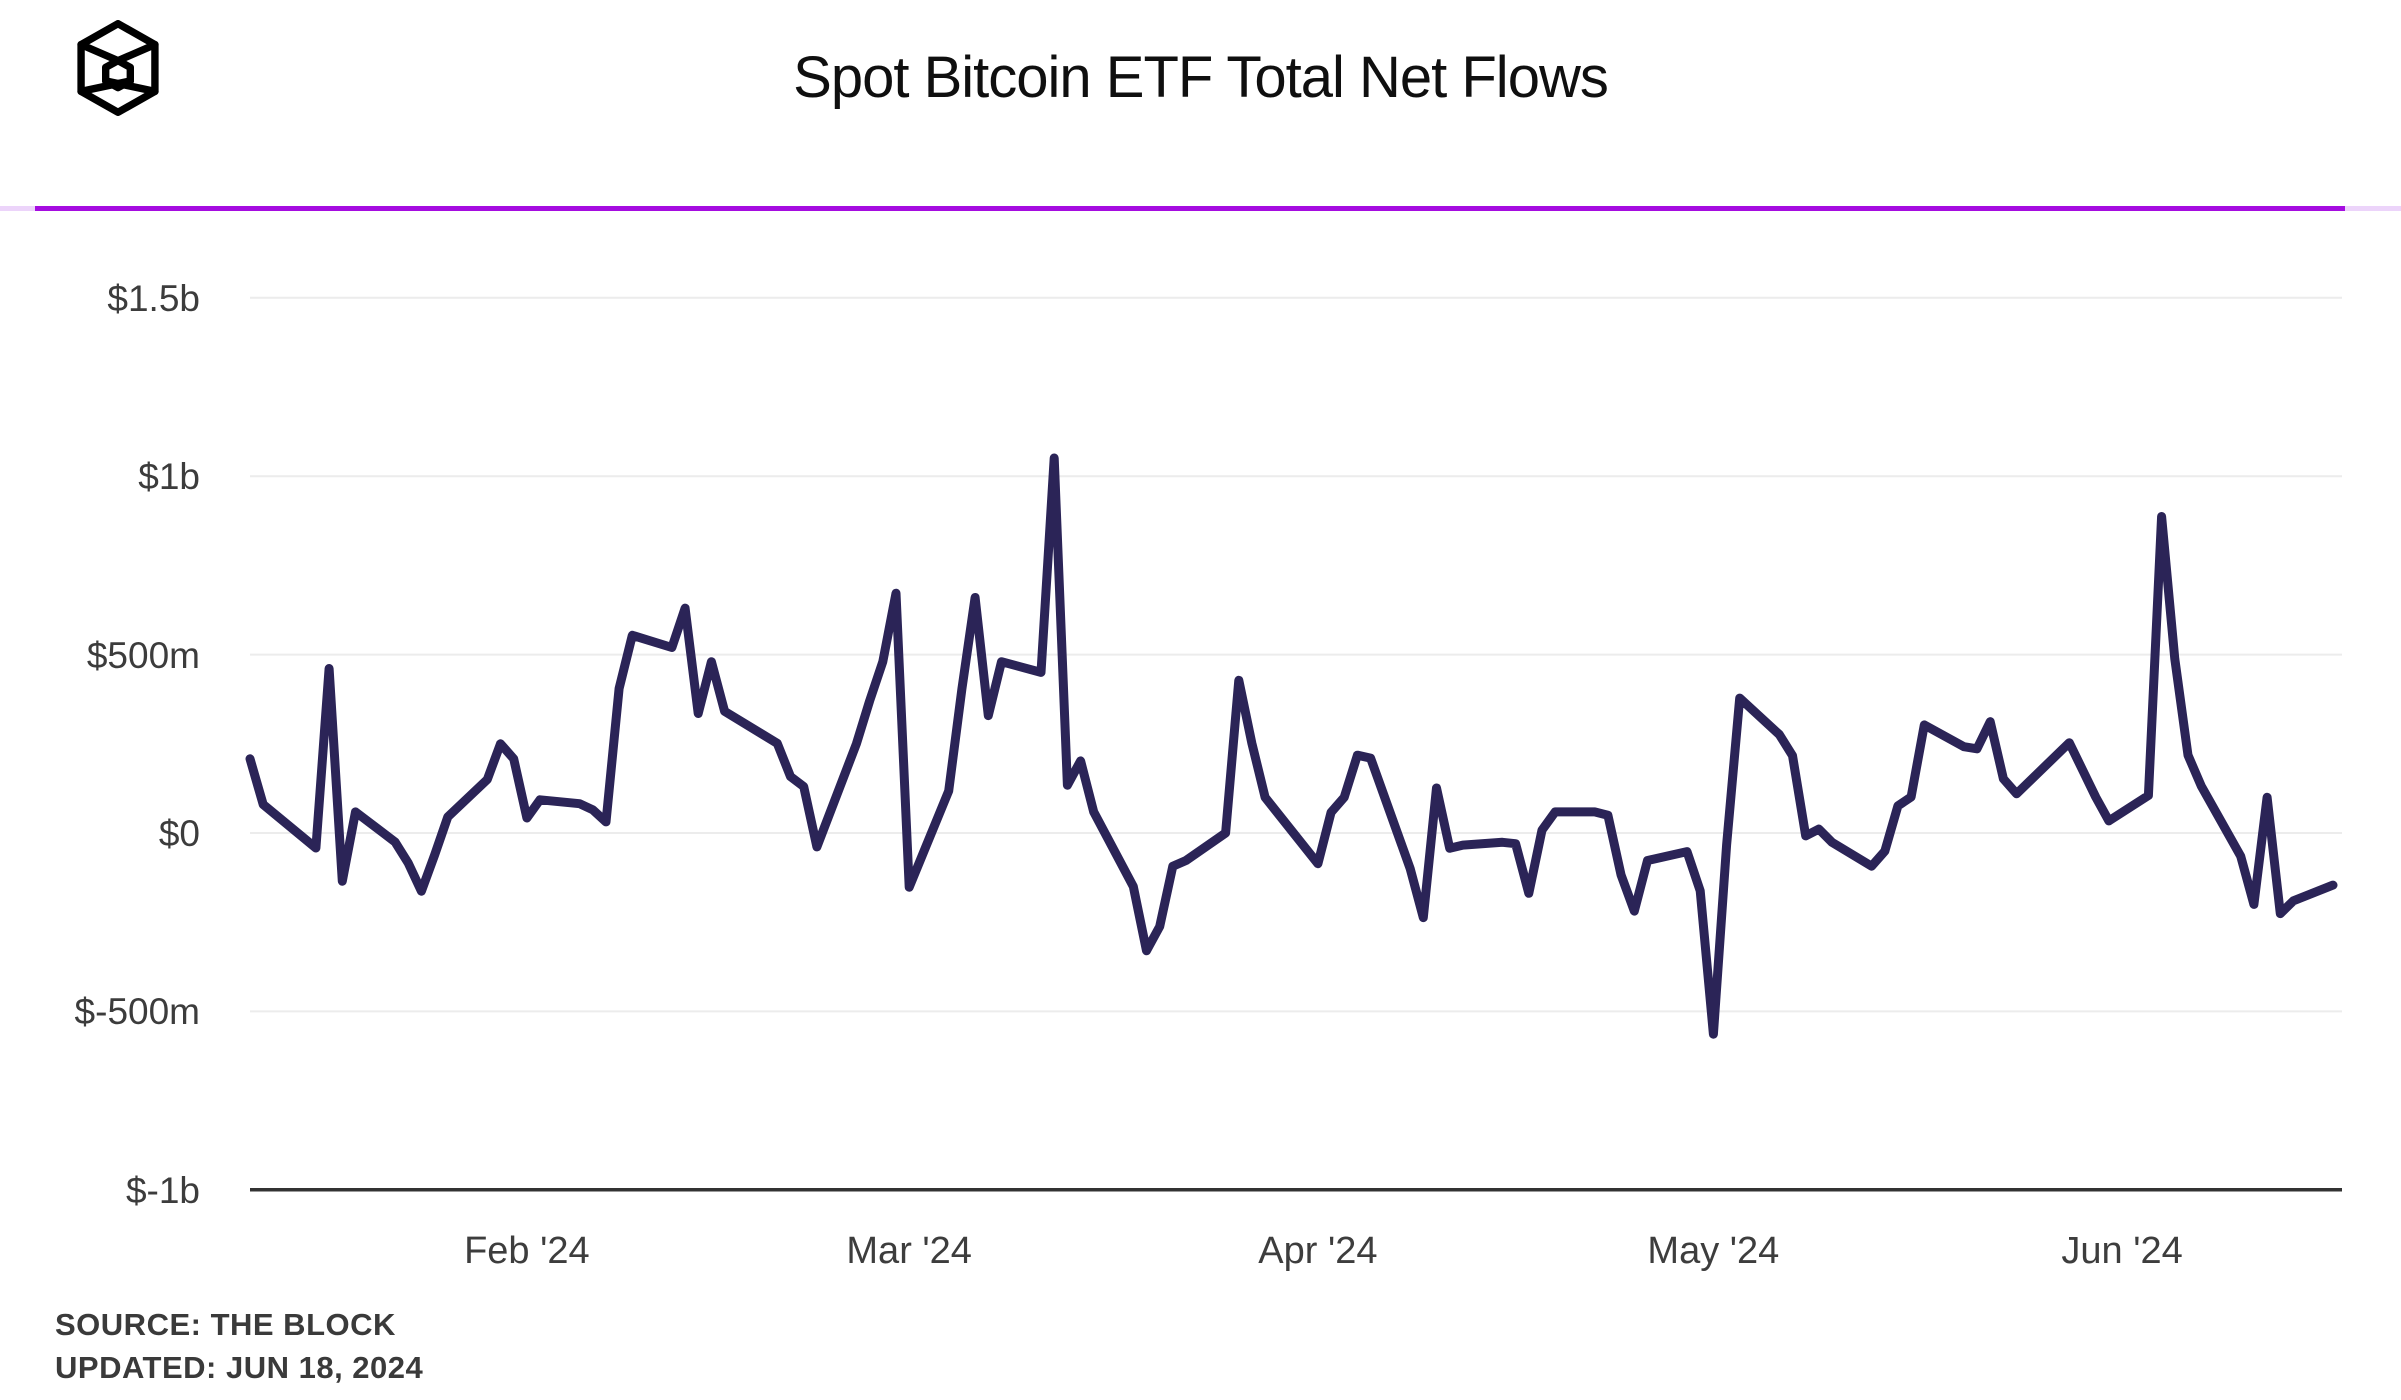  I want to click on accent-divider, so click(1200, 208).